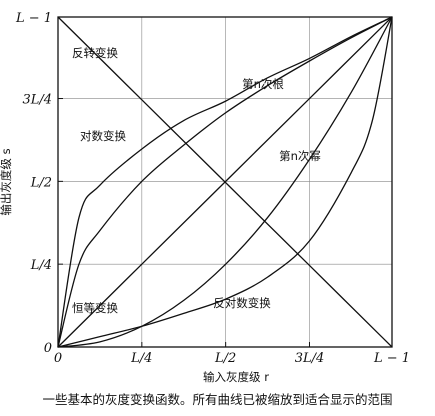  I want to click on series-2-label: 第n次根, so click(263, 84).